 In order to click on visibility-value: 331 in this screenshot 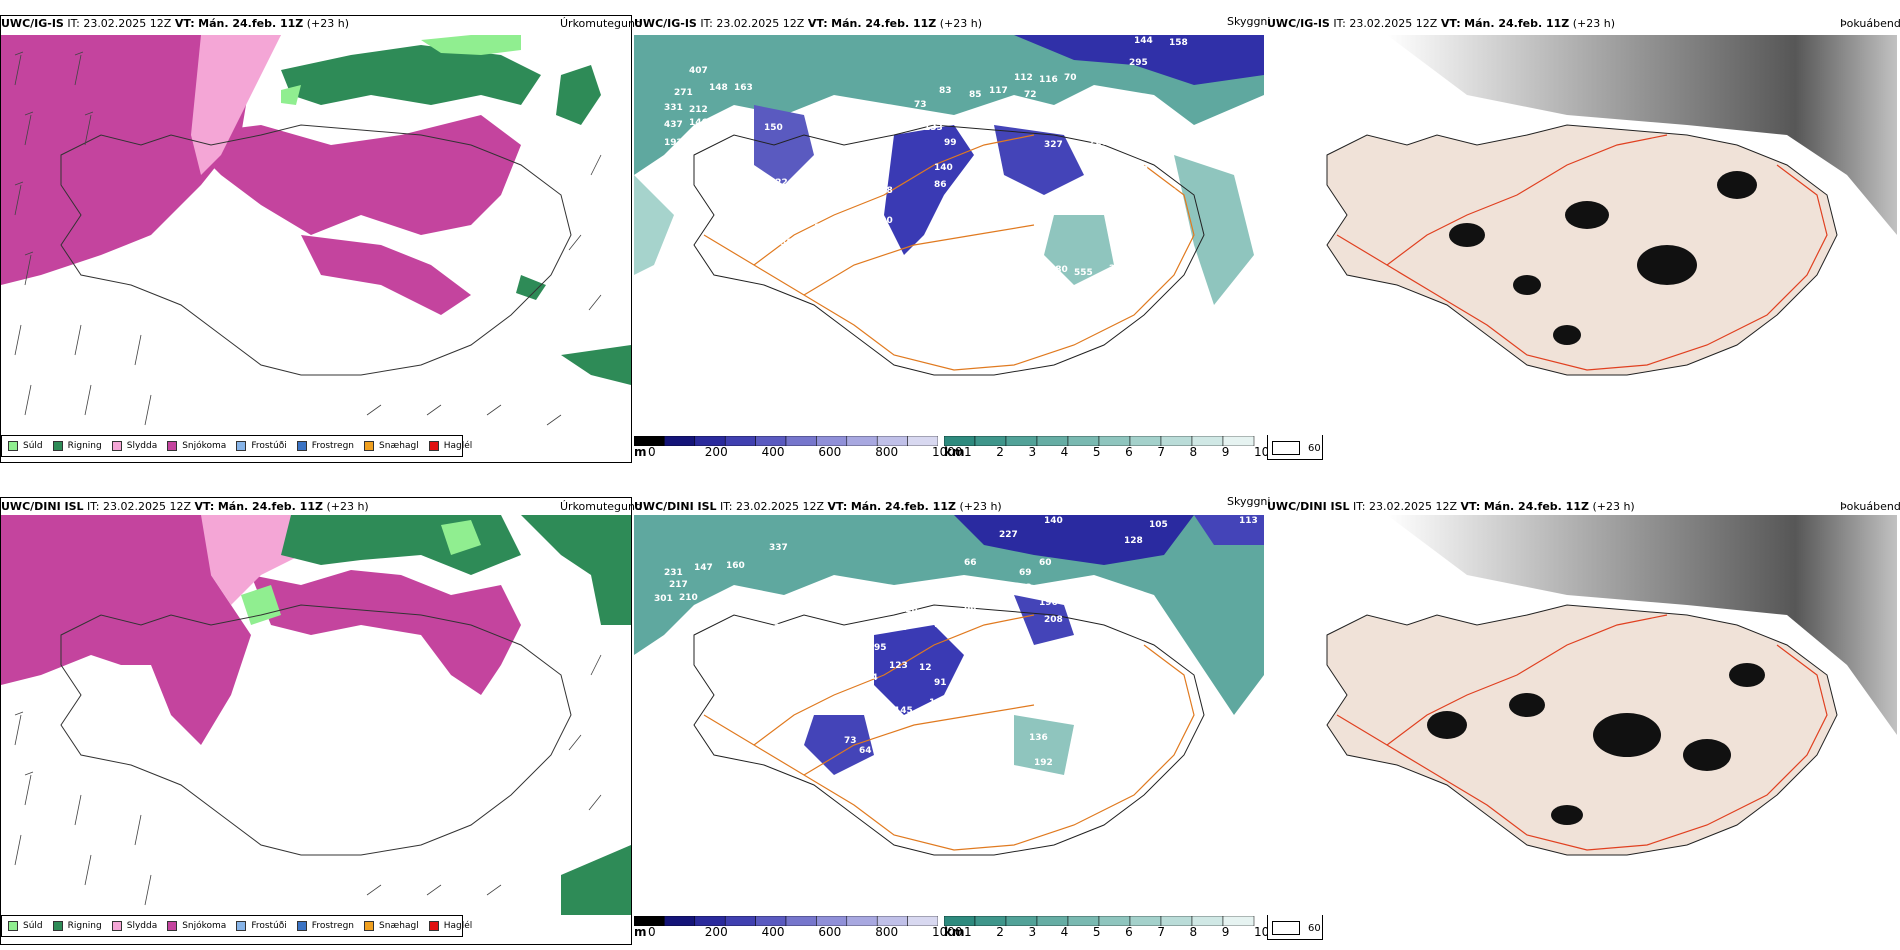, I will do `click(673, 108)`.